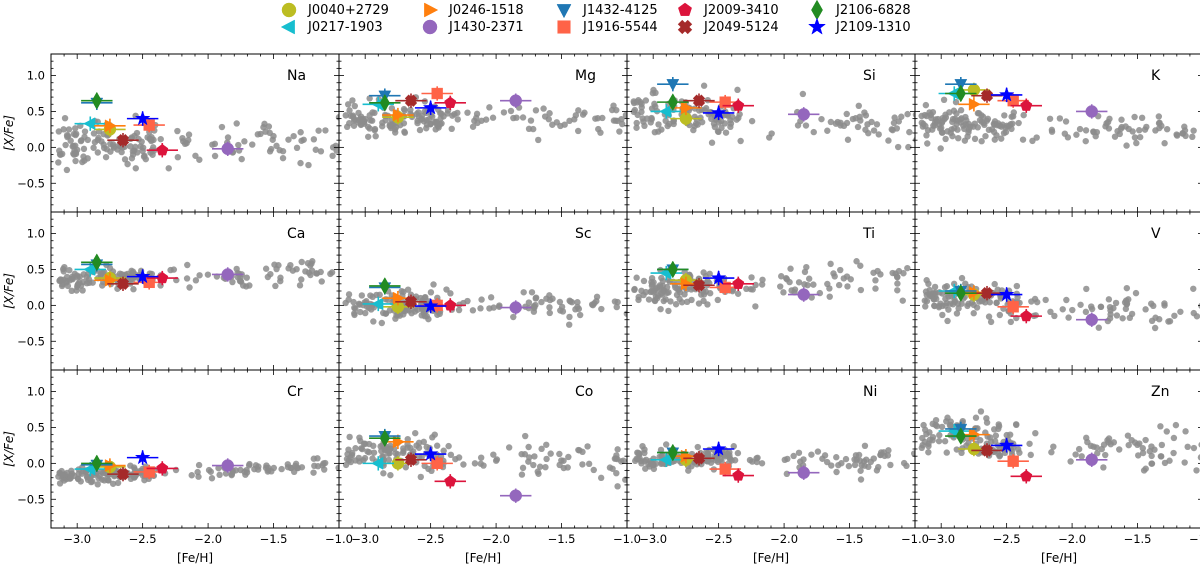 This screenshot has height=565, width=1200. I want to click on legend-label: J0217-1903, so click(345, 27).